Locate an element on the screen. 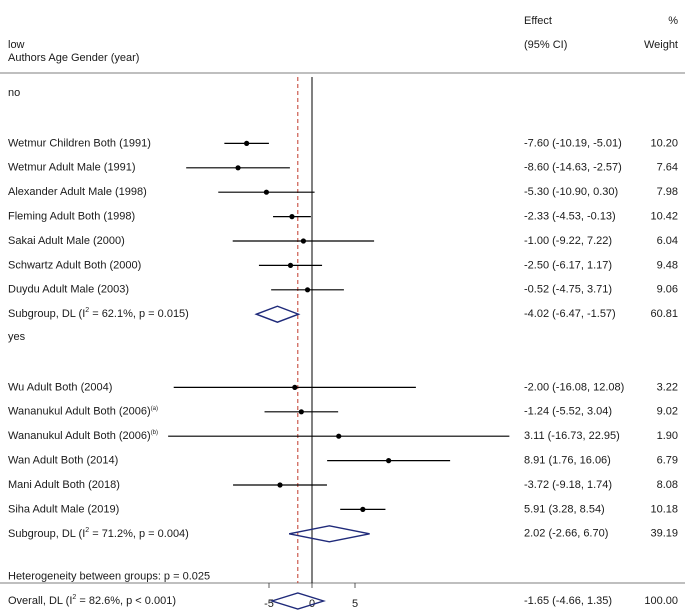  effect-ci-value: -7.60 (-10.19, -5.01) is located at coordinates (573, 143).